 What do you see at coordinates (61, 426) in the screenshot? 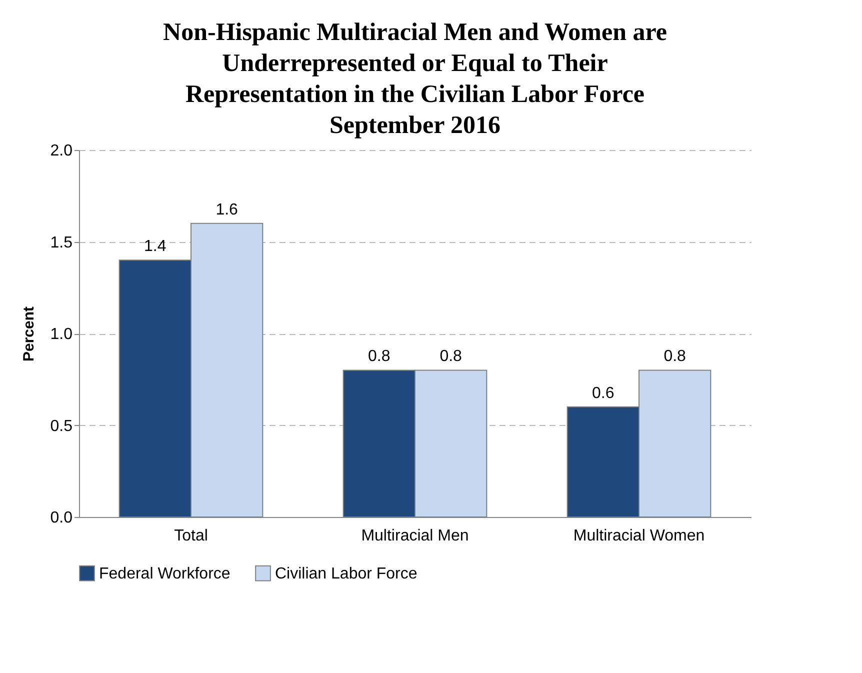
I see `y-tick-label: 0.5` at bounding box center [61, 426].